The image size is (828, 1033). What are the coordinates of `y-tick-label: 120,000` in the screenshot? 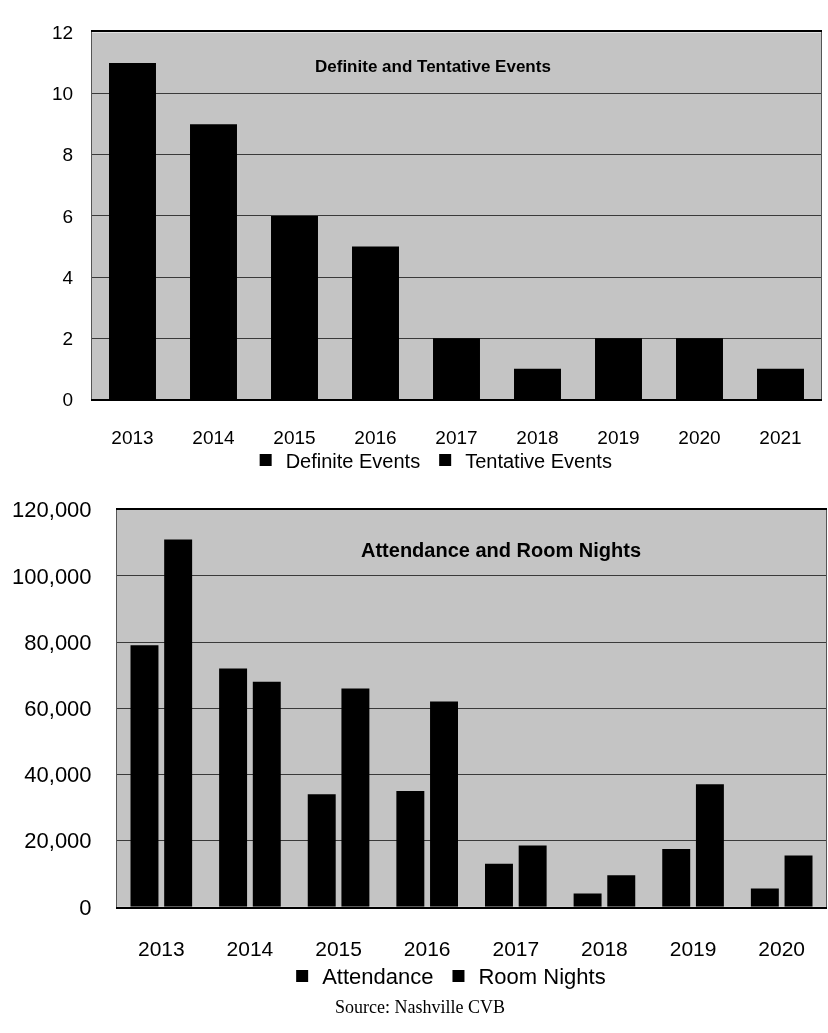 It's located at (52, 510).